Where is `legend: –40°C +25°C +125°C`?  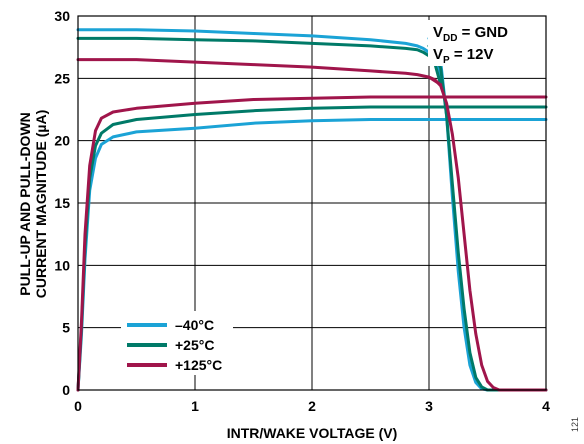
legend: –40°C +25°C +125°C is located at coordinates (177, 343).